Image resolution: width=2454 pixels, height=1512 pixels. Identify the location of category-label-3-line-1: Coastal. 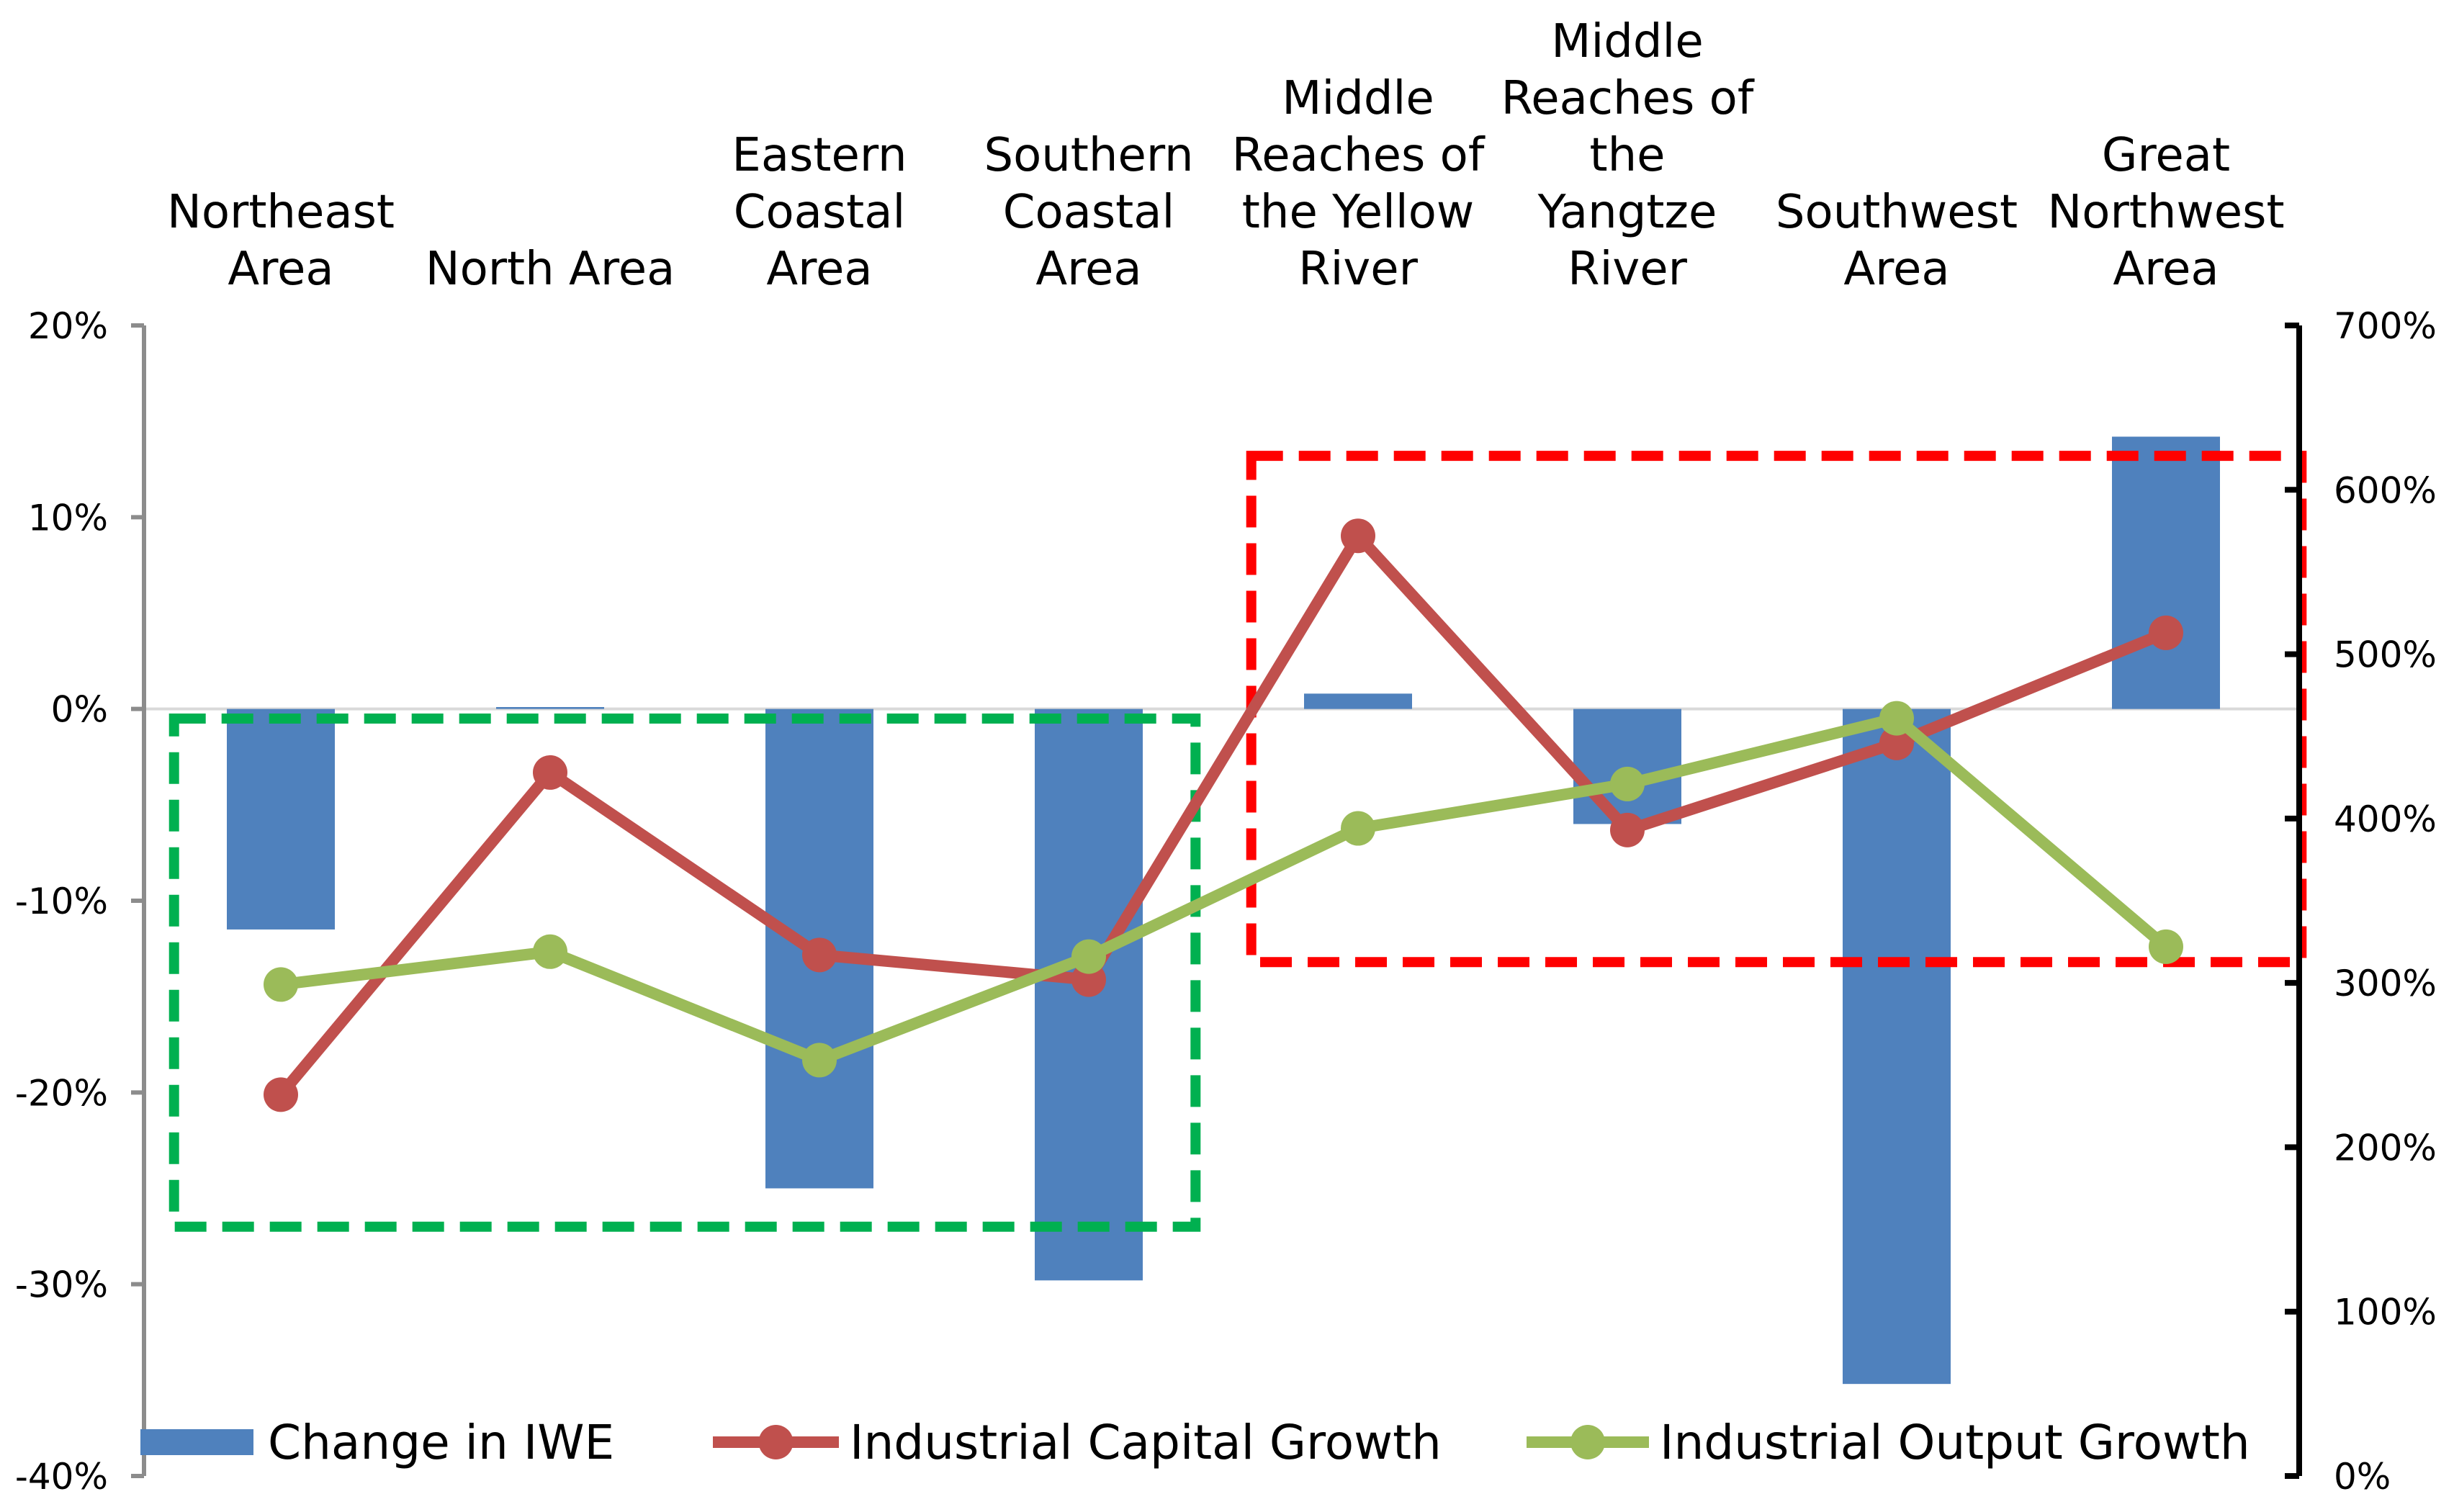
(1089, 212).